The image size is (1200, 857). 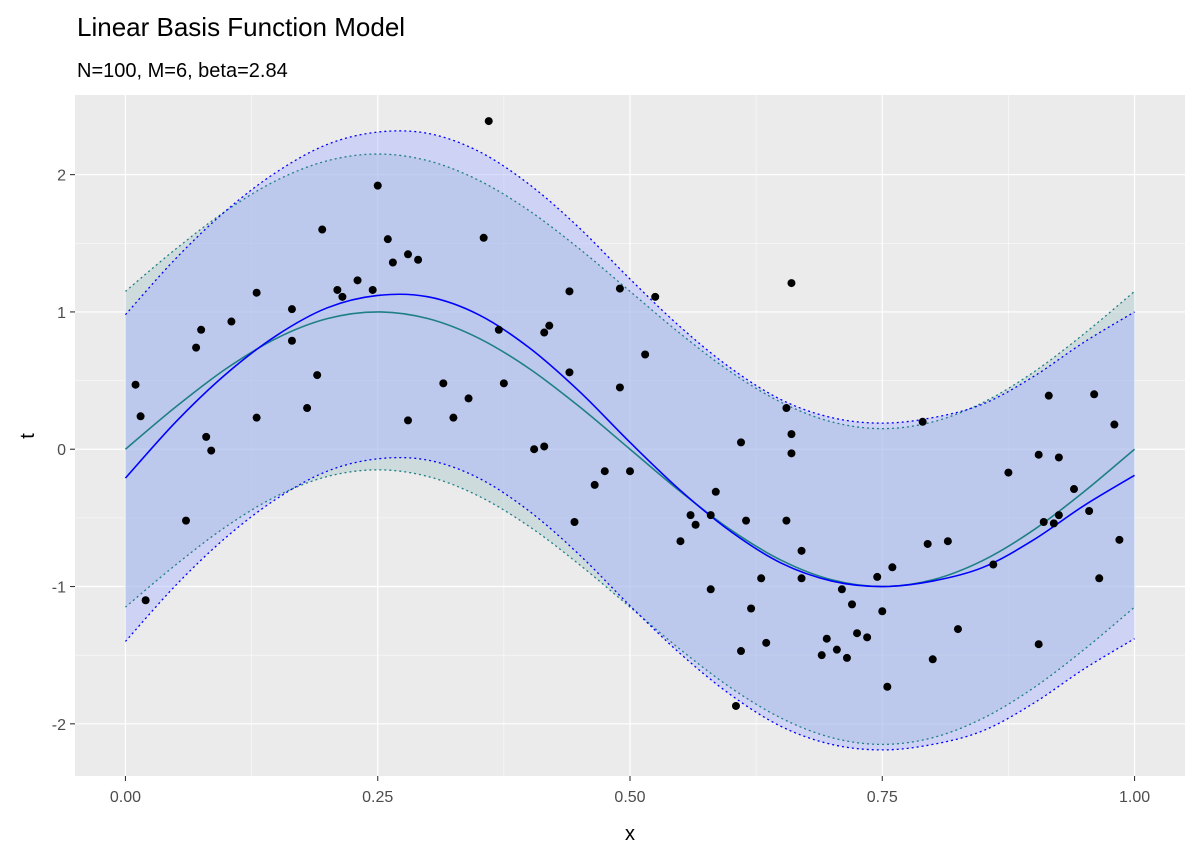 I want to click on x-tick-label: 1.00, so click(x=1134, y=797).